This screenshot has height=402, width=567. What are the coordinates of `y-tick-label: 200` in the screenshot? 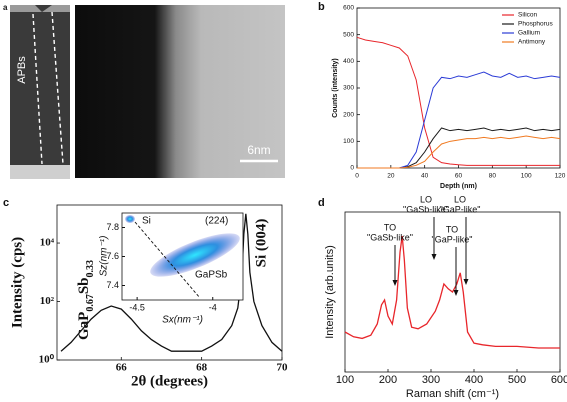 It's located at (348, 114).